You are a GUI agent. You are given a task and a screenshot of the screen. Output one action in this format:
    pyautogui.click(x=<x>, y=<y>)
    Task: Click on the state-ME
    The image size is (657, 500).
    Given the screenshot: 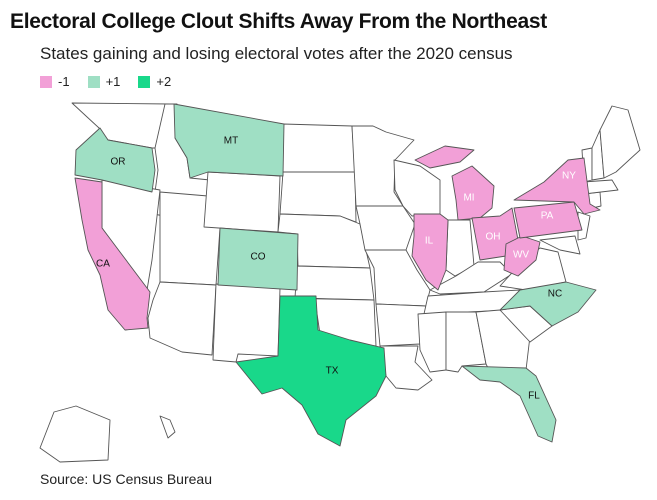 What is the action you would take?
    pyautogui.click(x=620, y=142)
    